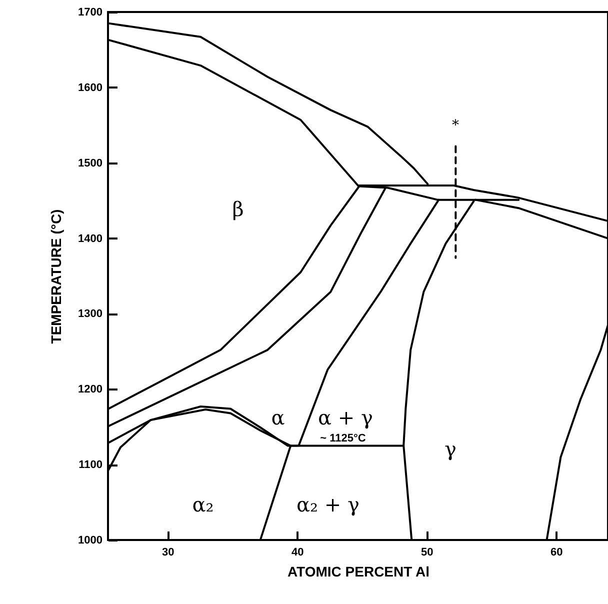  What do you see at coordinates (343, 438) in the screenshot?
I see `annotation: ~ 1125°C` at bounding box center [343, 438].